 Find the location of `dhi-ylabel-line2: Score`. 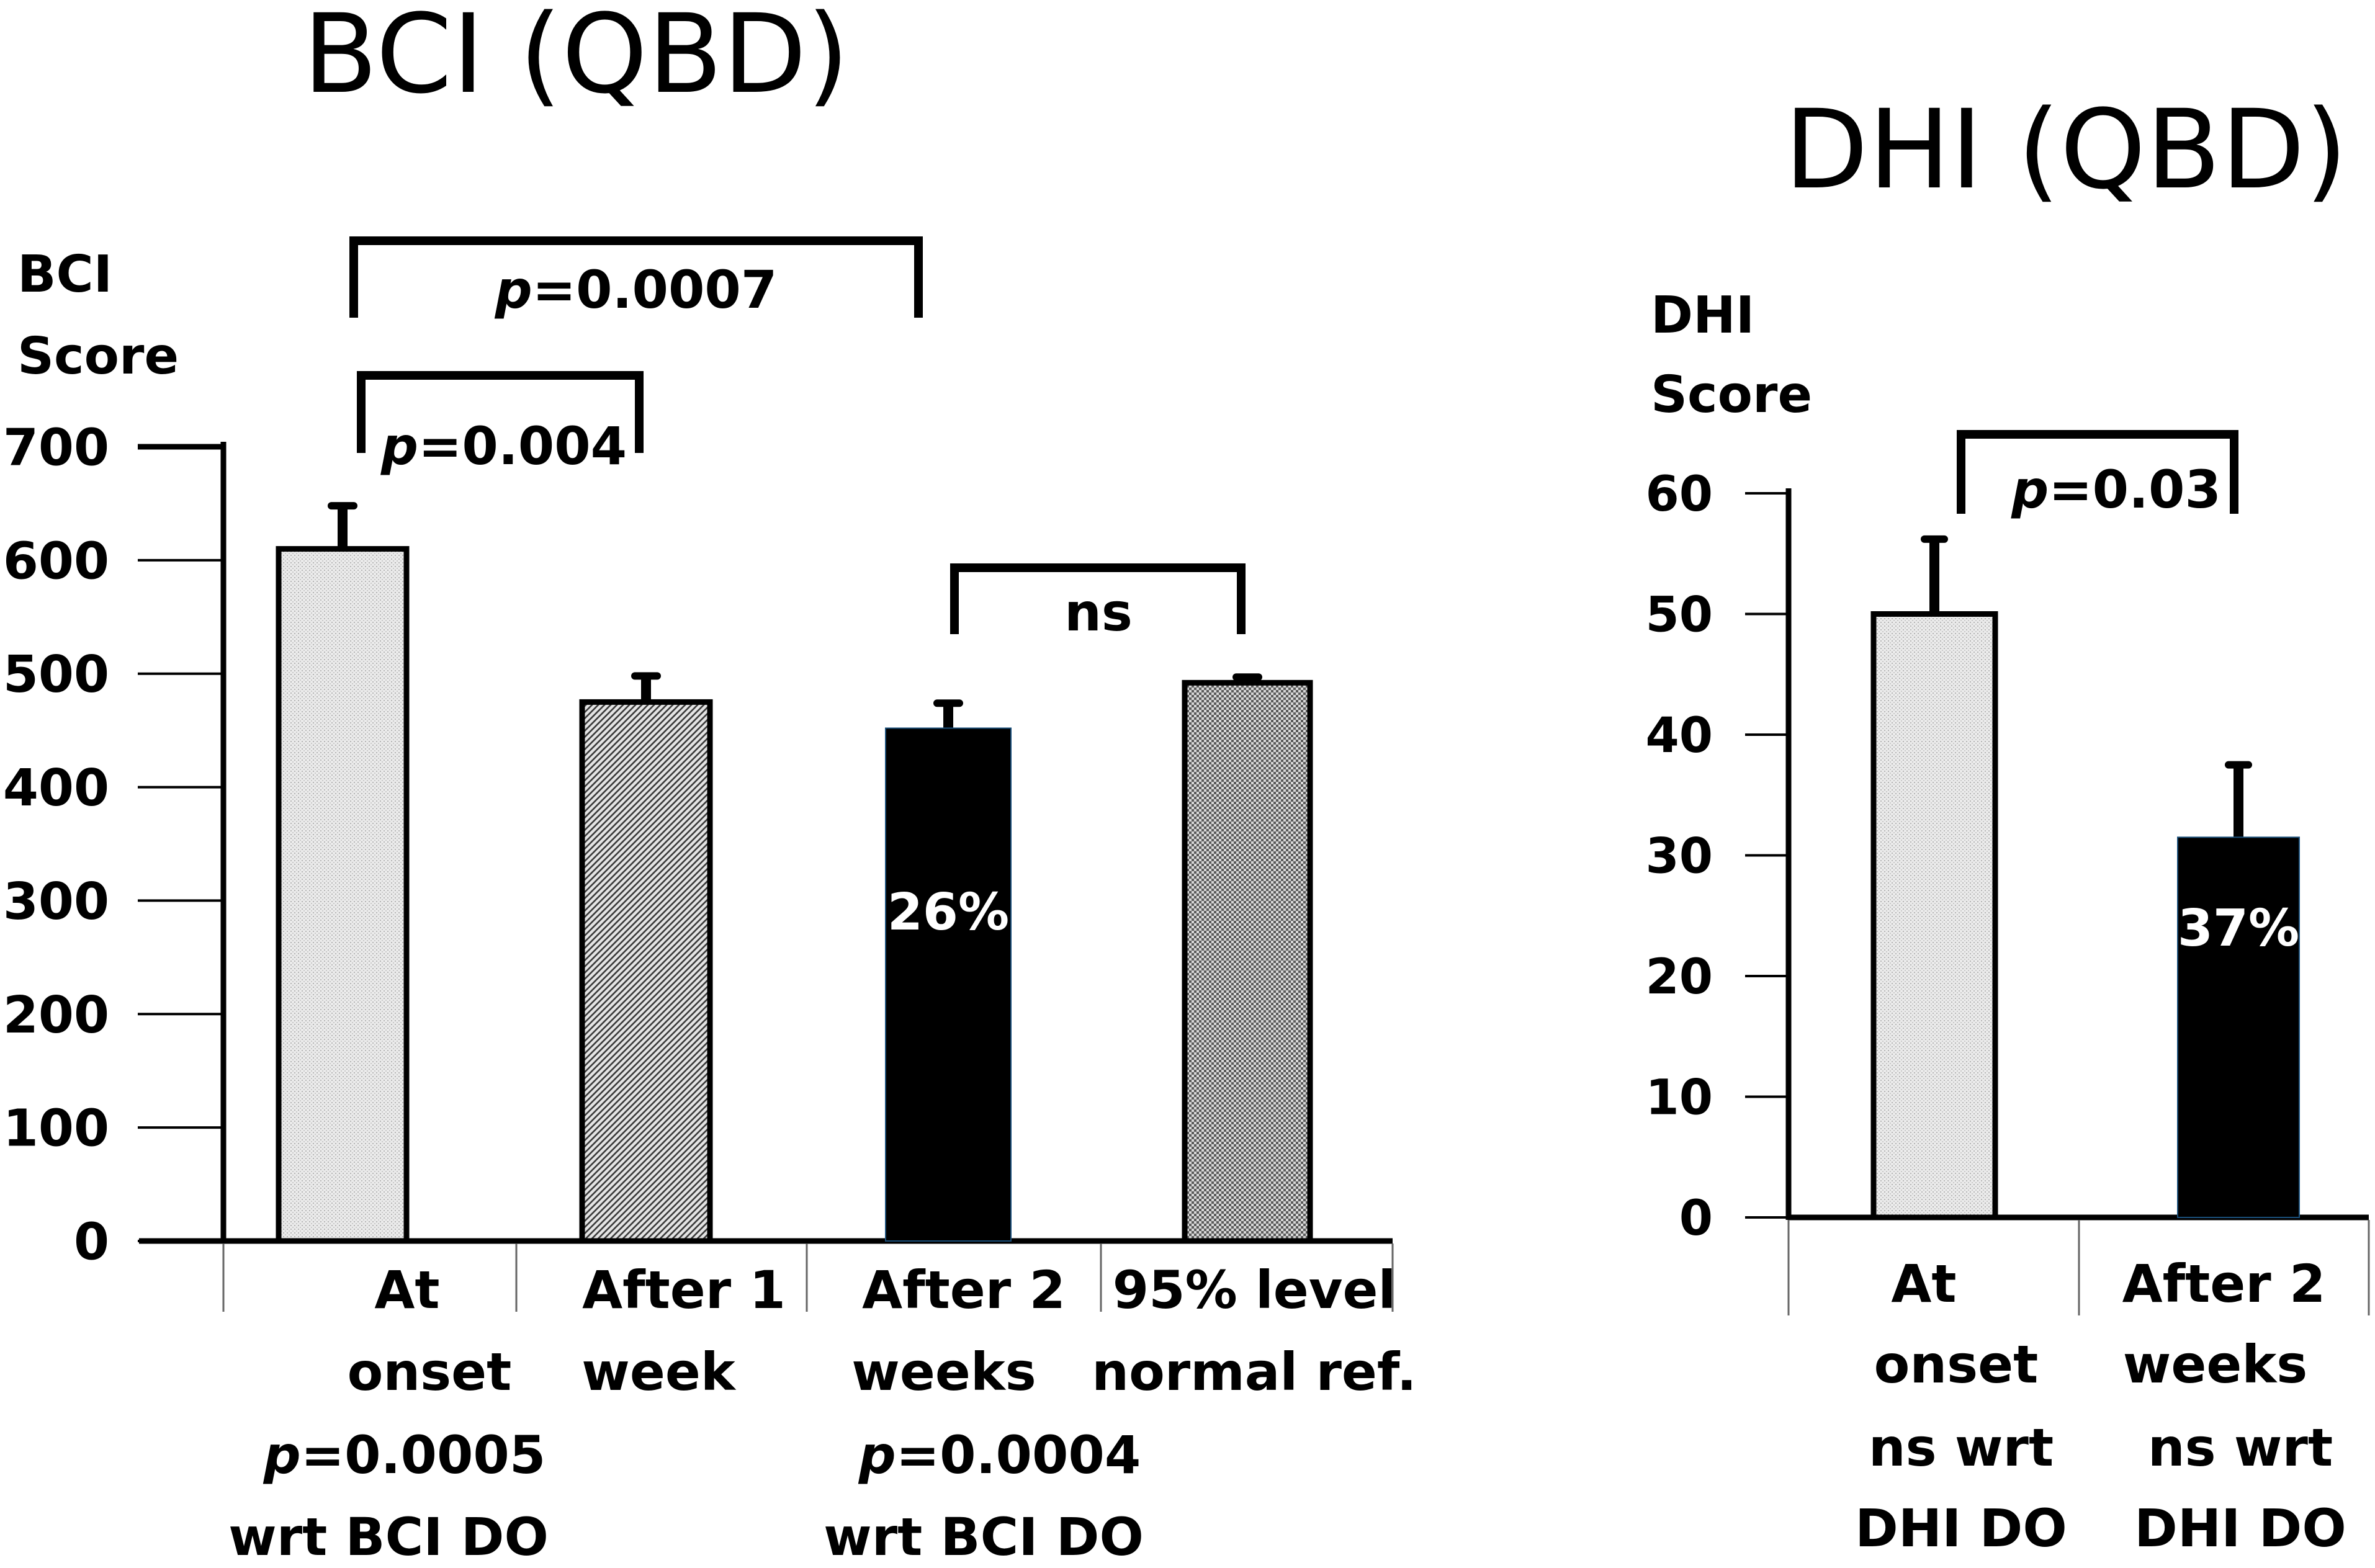

dhi-ylabel-line2: Score is located at coordinates (1731, 394).